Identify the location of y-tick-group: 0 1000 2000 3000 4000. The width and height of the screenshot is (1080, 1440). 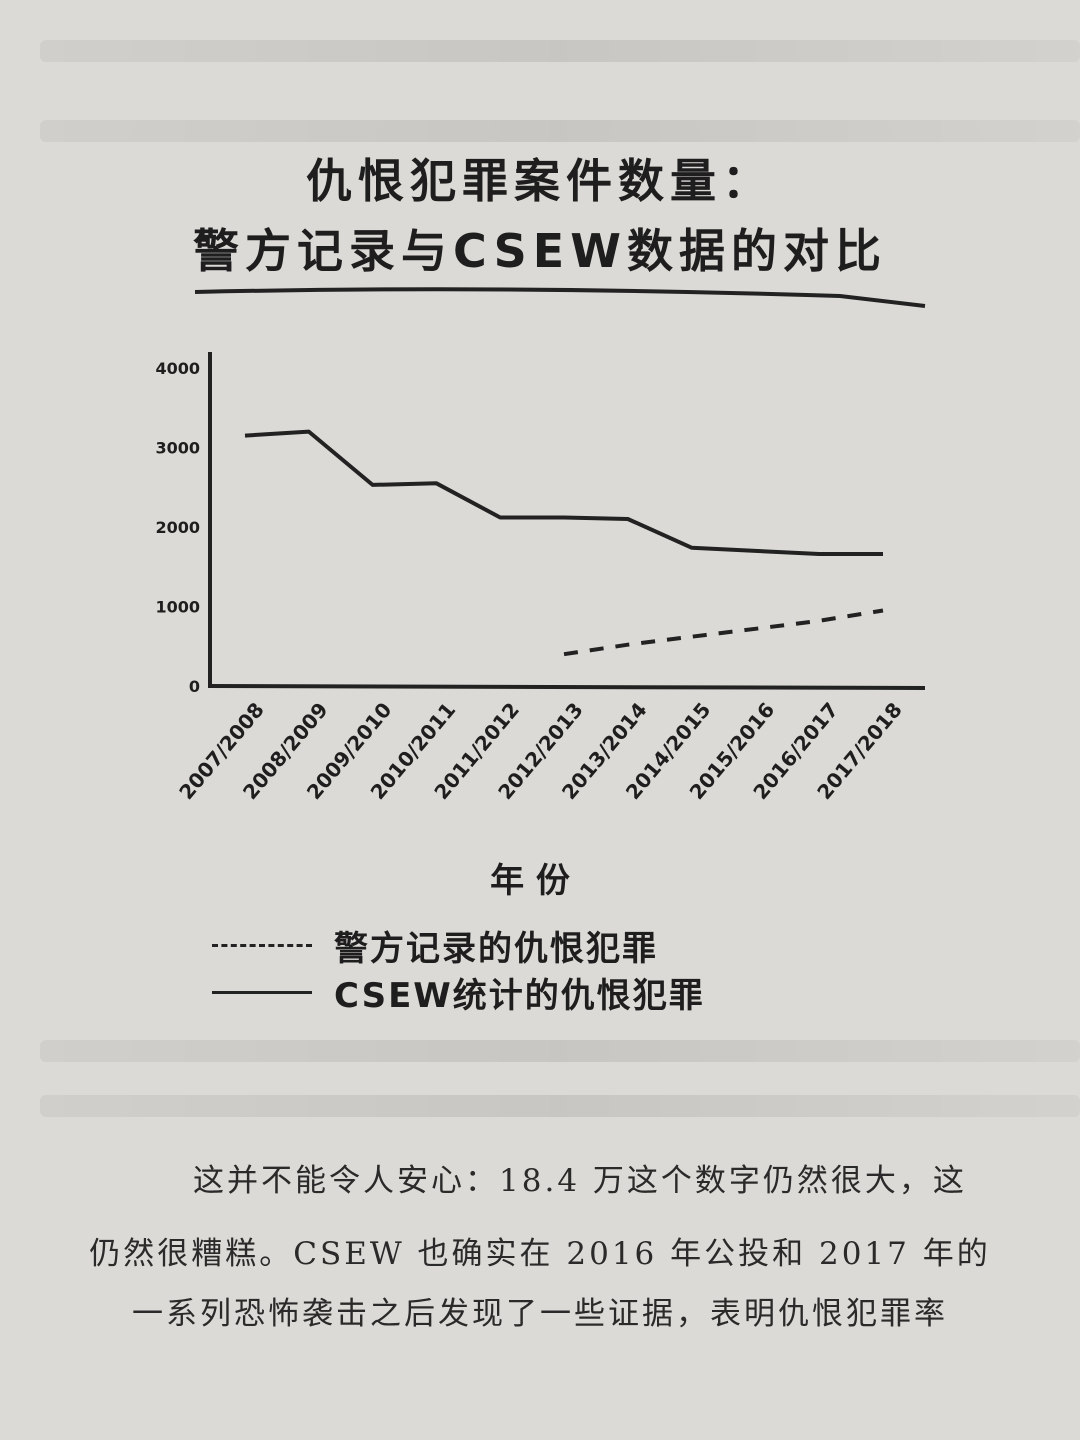
(177, 527).